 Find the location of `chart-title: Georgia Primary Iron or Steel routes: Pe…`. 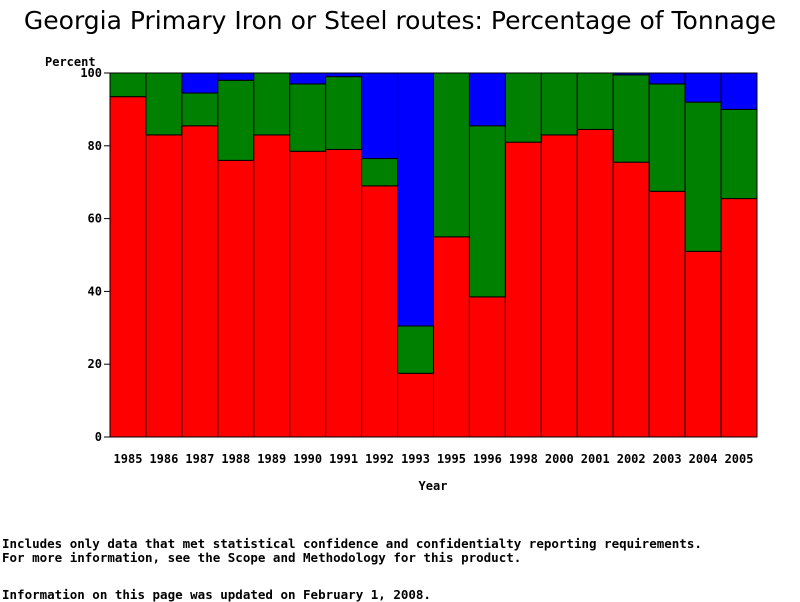

chart-title: Georgia Primary Iron or Steel routes: Pe… is located at coordinates (400, 20).